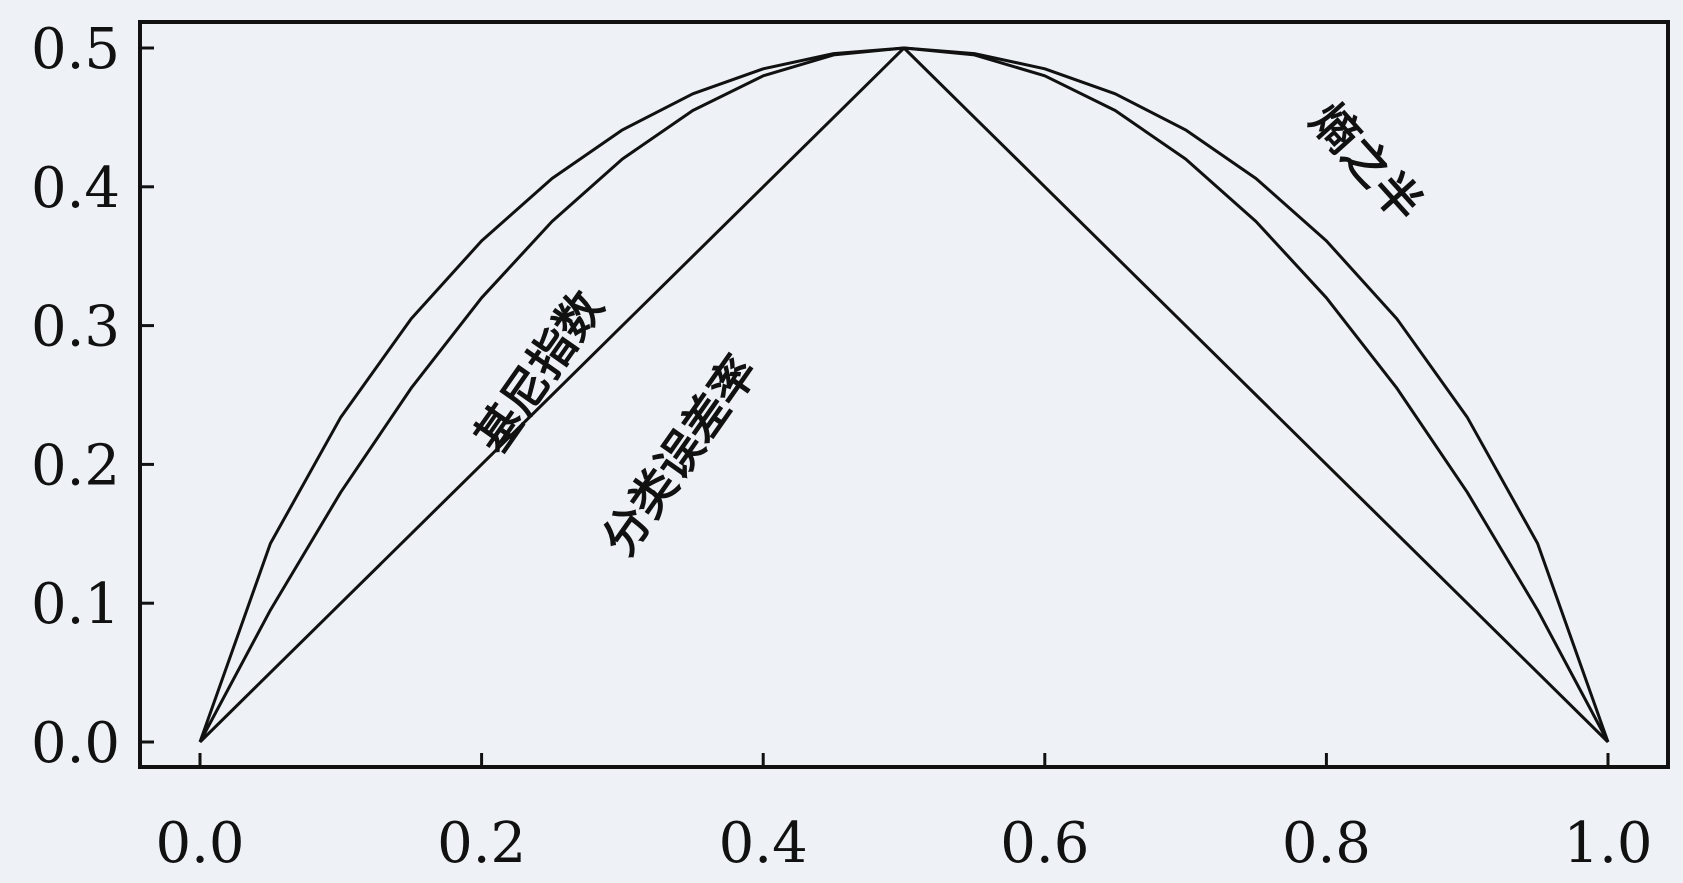 This screenshot has height=883, width=1683. I want to click on y-tick-label: 0.1, so click(75, 604).